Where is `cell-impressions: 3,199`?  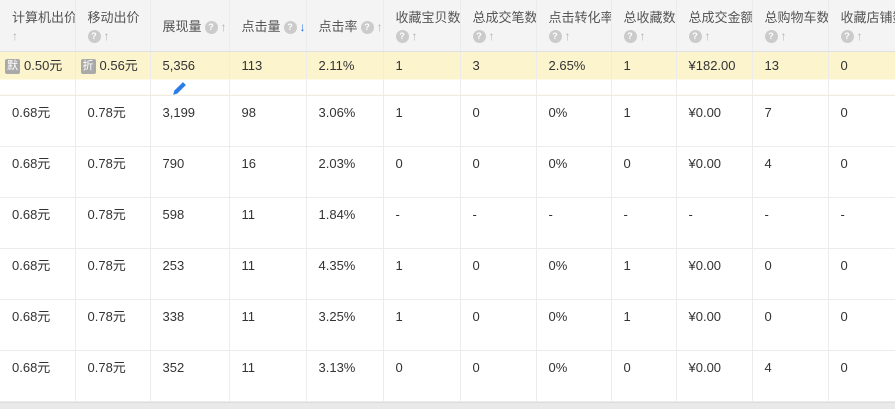
cell-impressions: 3,199 is located at coordinates (190, 121).